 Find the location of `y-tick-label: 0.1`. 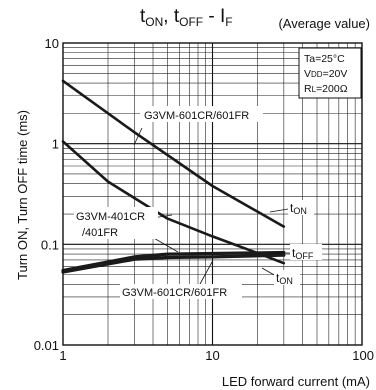

y-tick-label: 0.1 is located at coordinates (50, 244).